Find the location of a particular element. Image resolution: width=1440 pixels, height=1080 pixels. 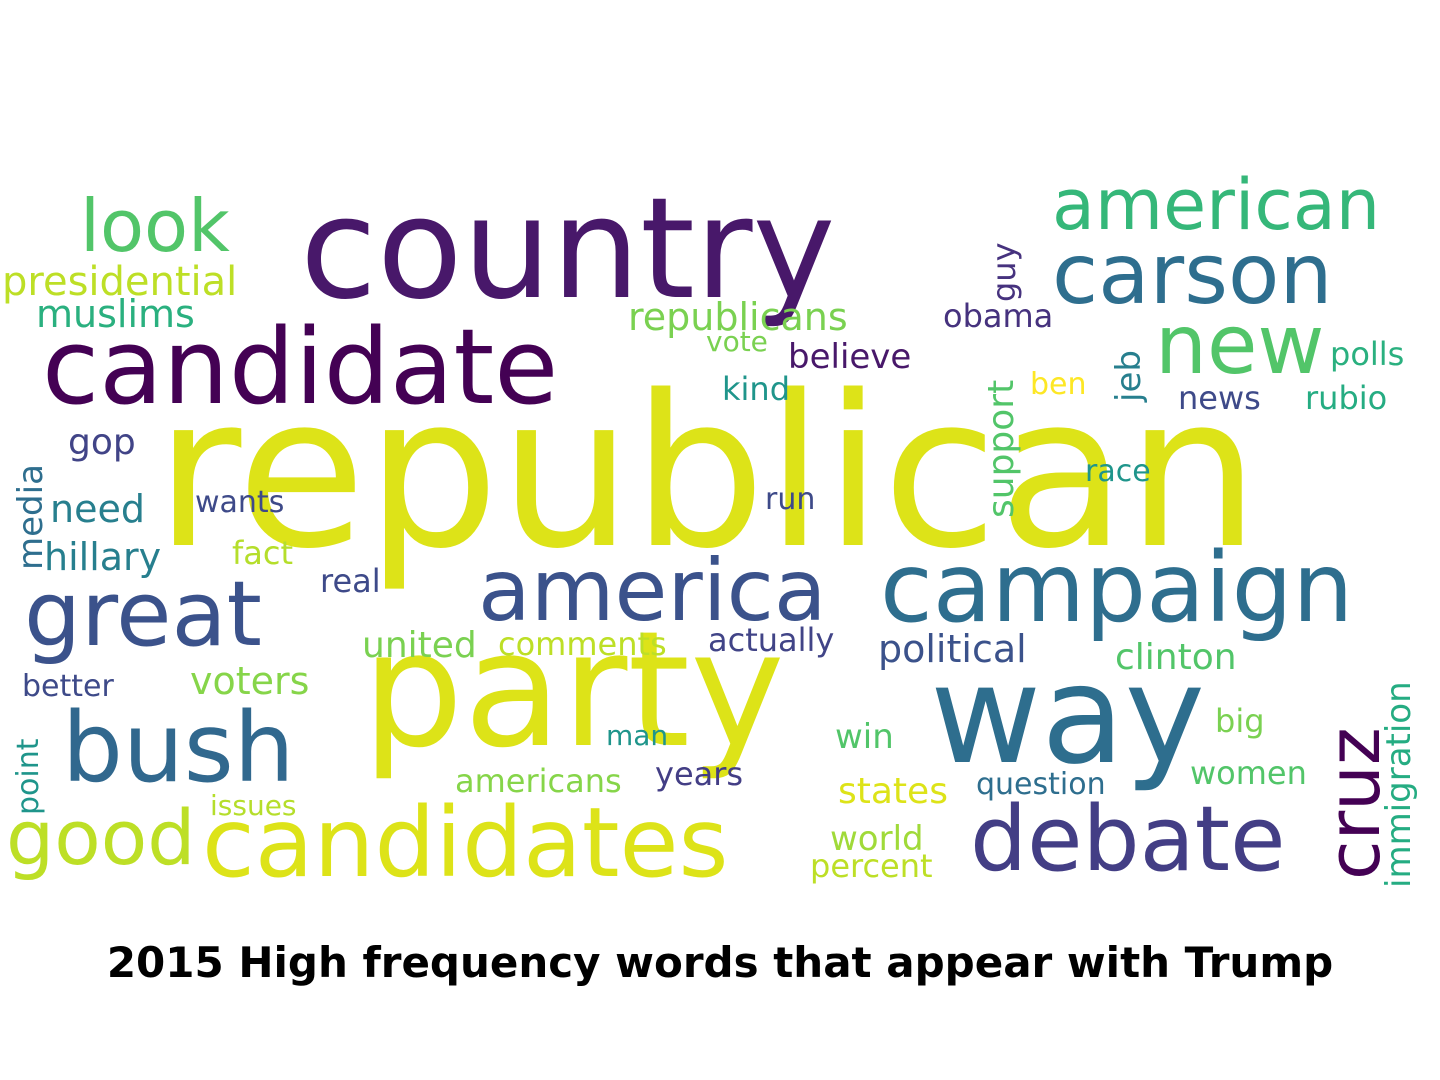

word-years: years is located at coordinates (699, 774).